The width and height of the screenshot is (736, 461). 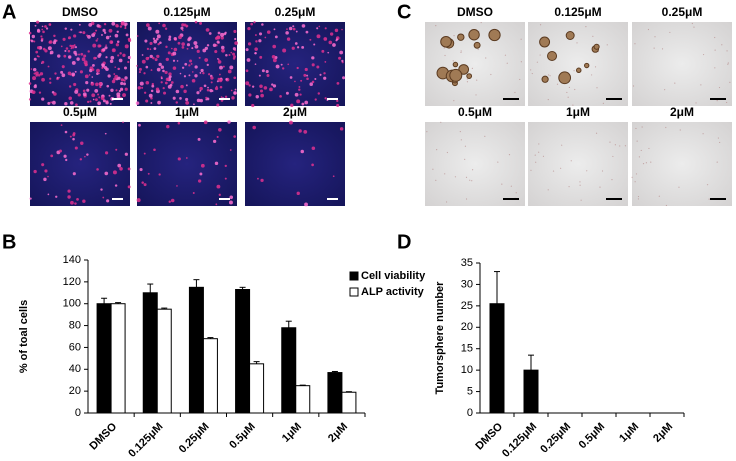 I want to click on y-tick-label: 10, so click(x=467, y=370).